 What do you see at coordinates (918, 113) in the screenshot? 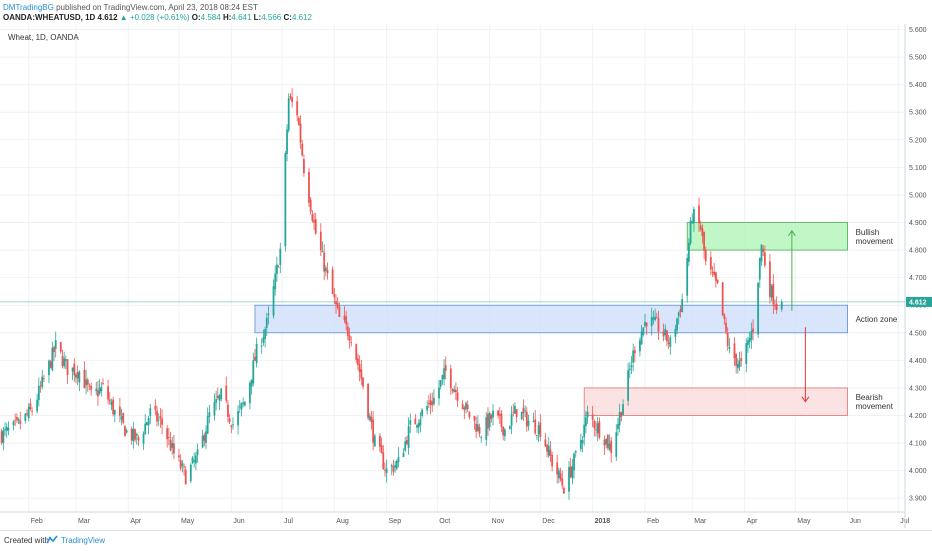
I see `y-tick-label: 5.300` at bounding box center [918, 113].